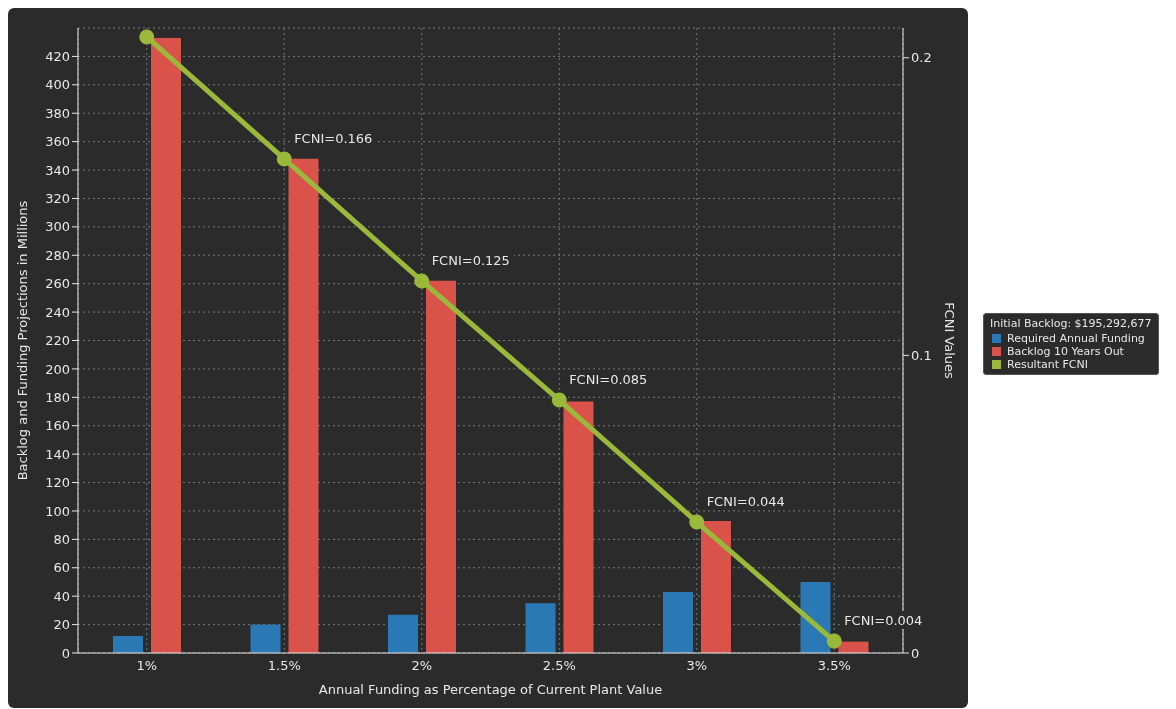 The image size is (1176, 709). What do you see at coordinates (61, 625) in the screenshot?
I see `y-tick-label: 20` at bounding box center [61, 625].